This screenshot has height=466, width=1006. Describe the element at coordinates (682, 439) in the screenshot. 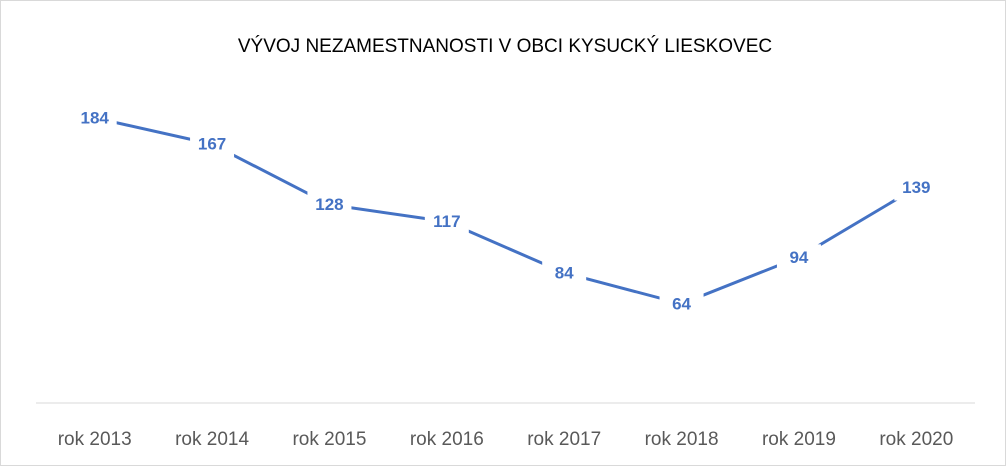

I see `x-tick-label: rok 2018` at that location.